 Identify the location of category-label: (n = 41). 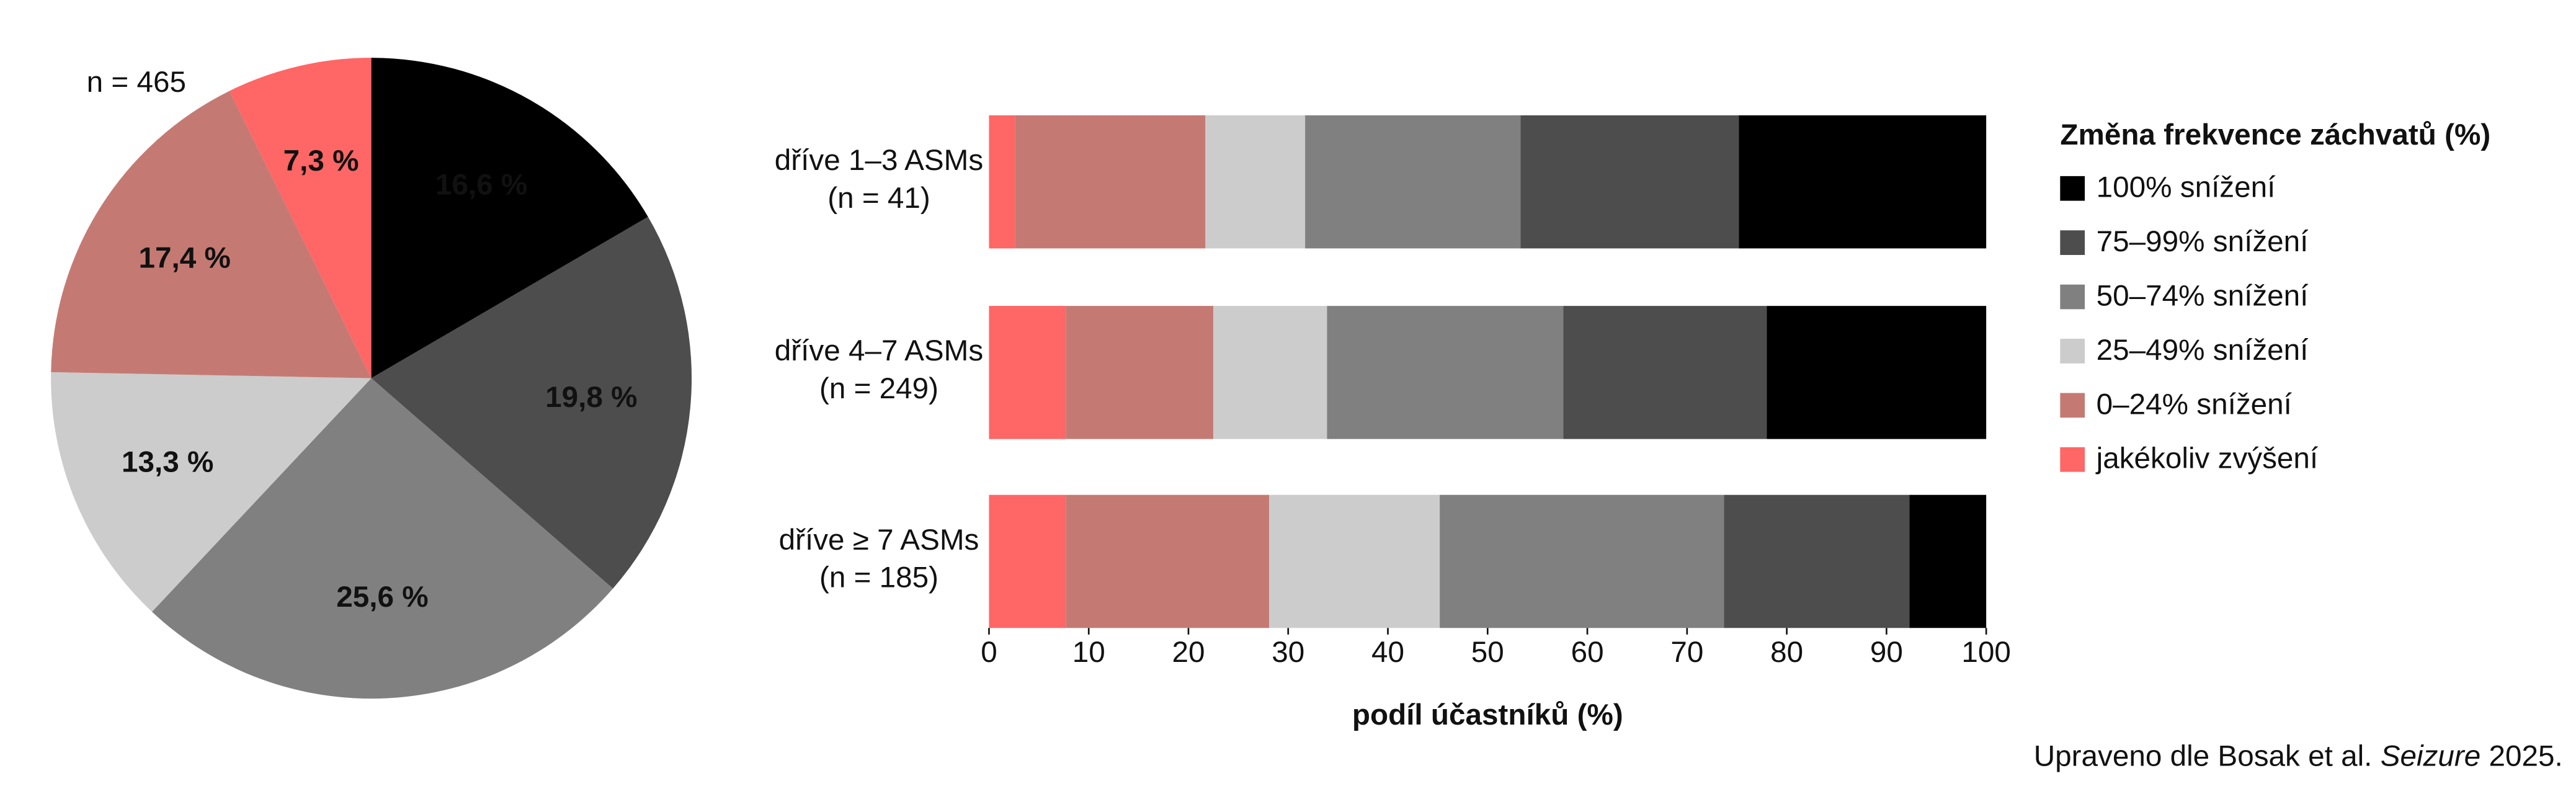
(878, 198).